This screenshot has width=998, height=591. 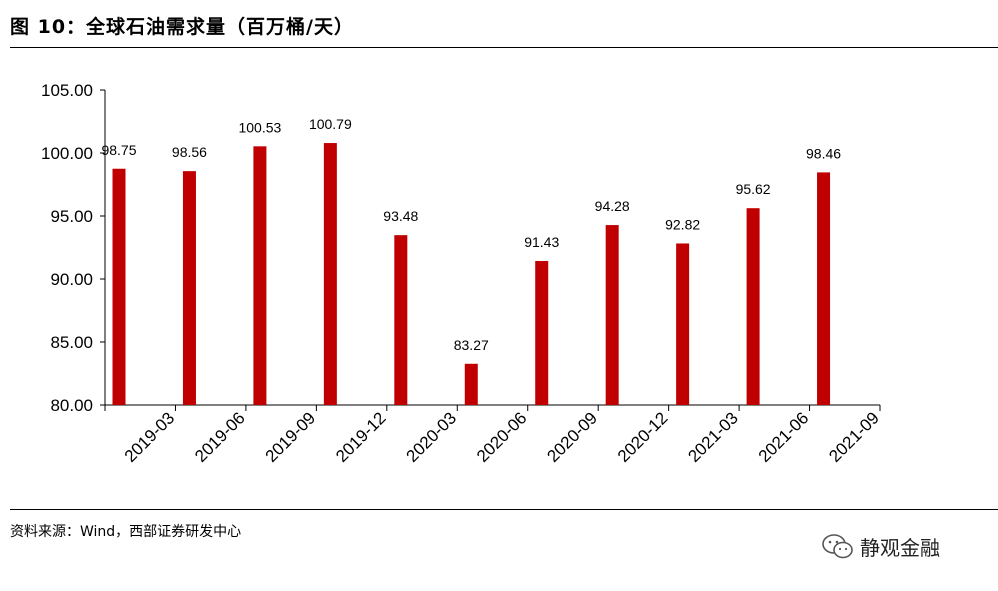 What do you see at coordinates (753, 189) in the screenshot?
I see `data-label: 95.62` at bounding box center [753, 189].